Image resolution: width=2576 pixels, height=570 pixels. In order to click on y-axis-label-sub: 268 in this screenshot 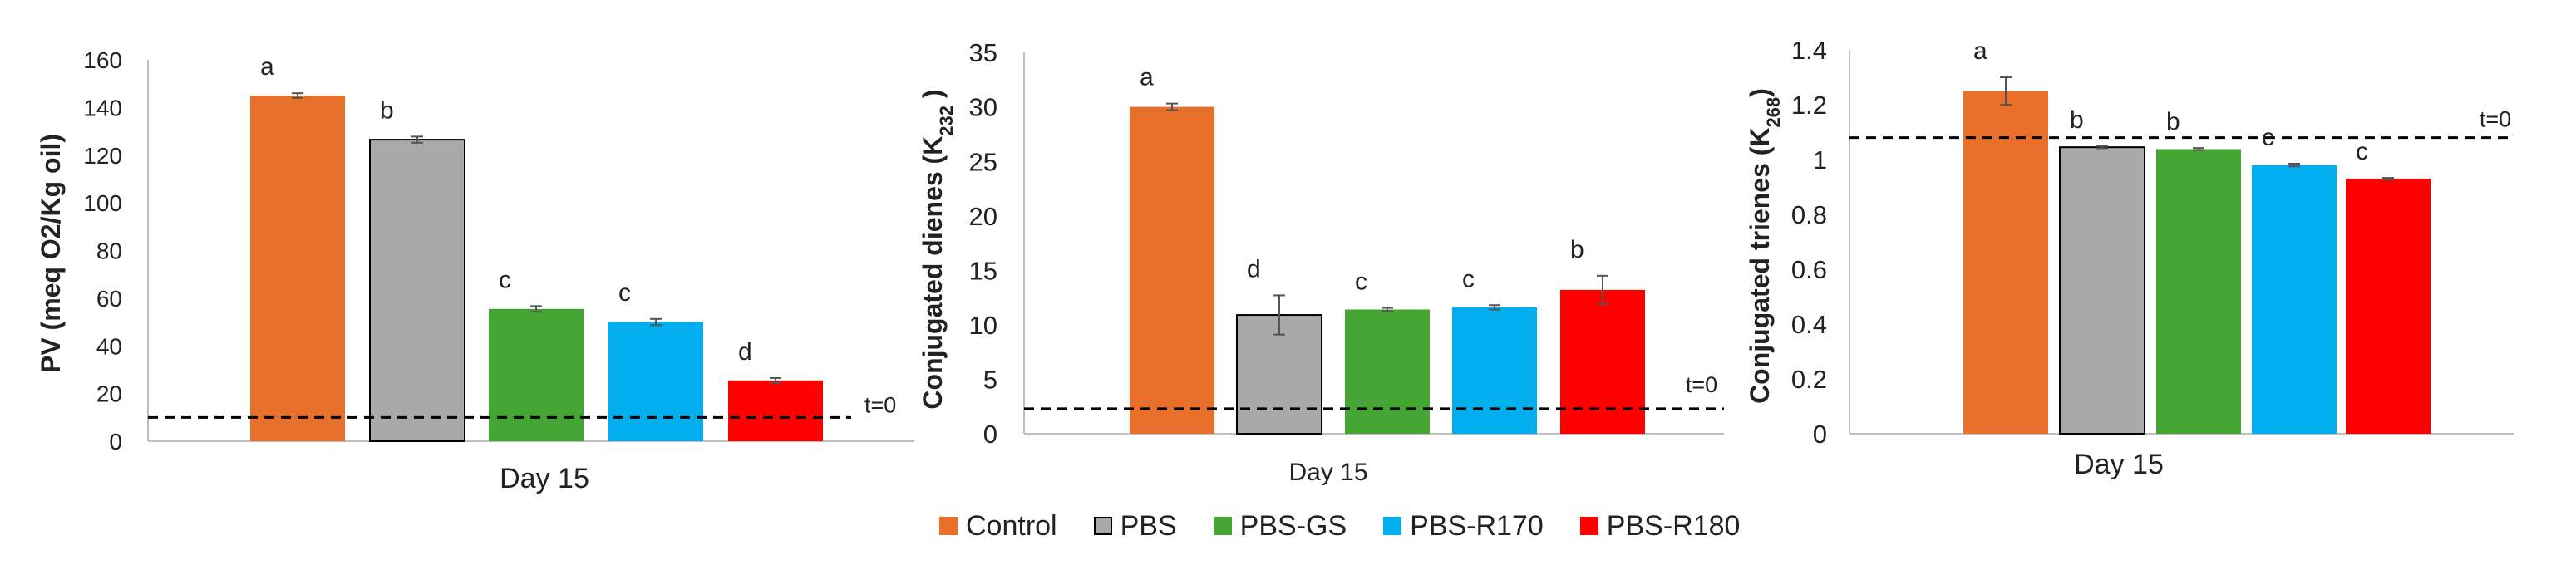, I will do `click(1773, 112)`.